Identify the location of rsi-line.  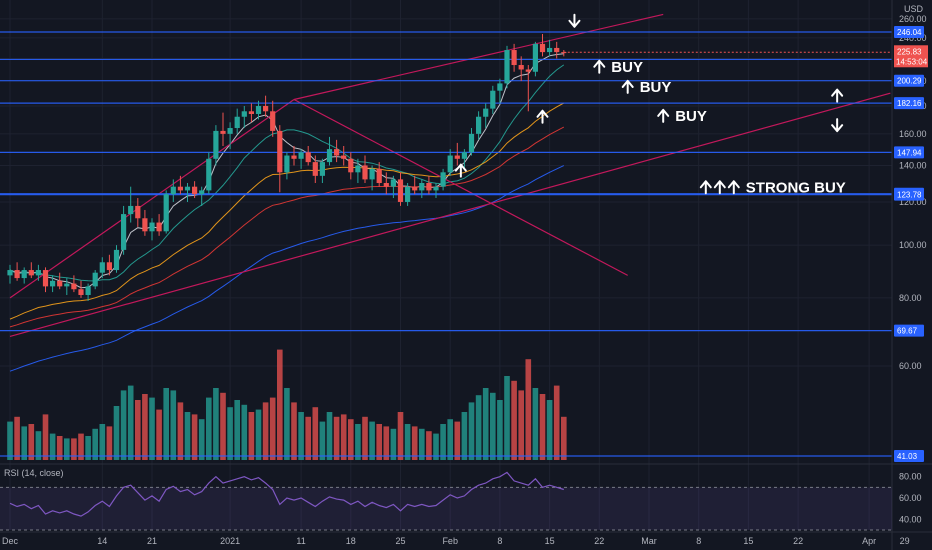
(286, 494).